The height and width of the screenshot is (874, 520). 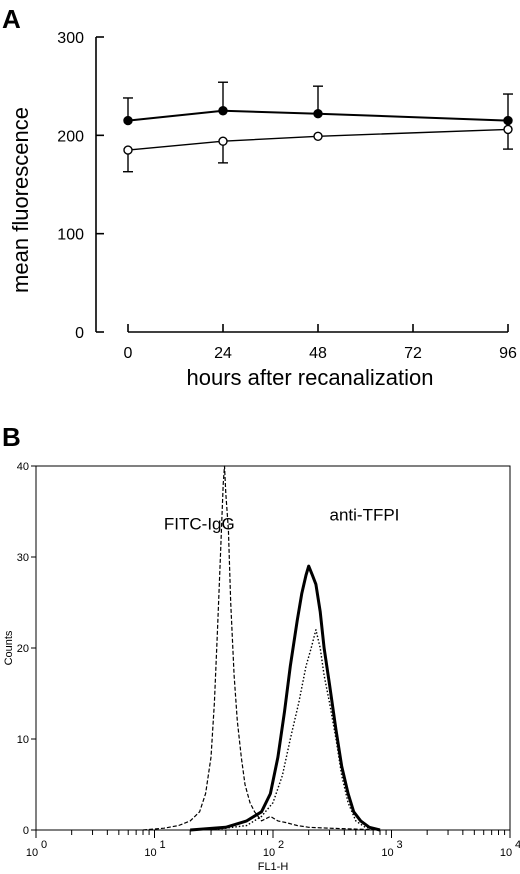 I want to click on chart-b-histogram-solid-thick, so click(x=285, y=698).